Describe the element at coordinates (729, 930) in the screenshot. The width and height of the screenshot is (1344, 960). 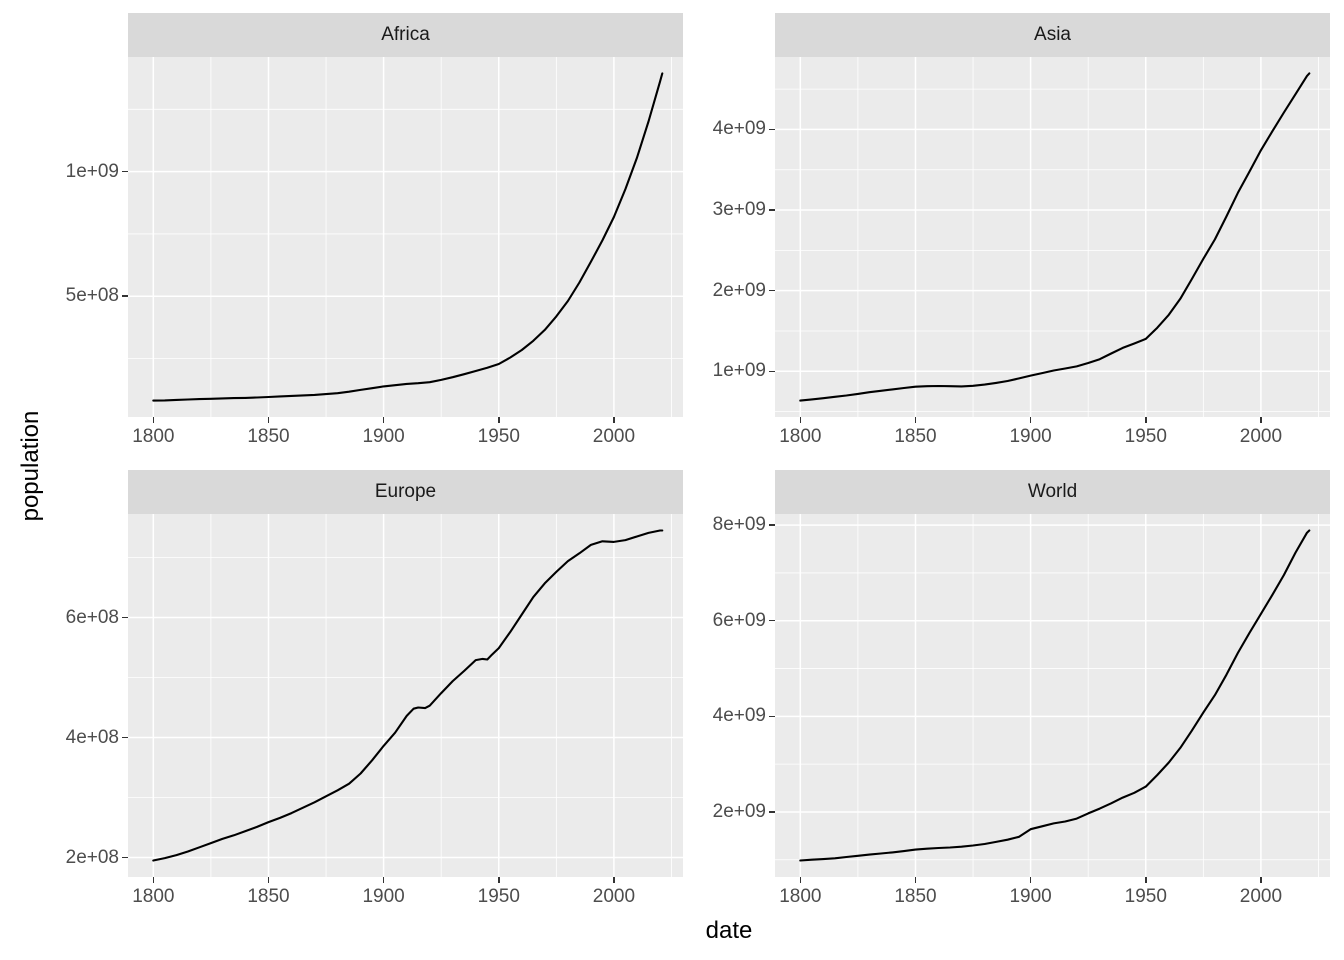
I see `x-axis-title: date` at that location.